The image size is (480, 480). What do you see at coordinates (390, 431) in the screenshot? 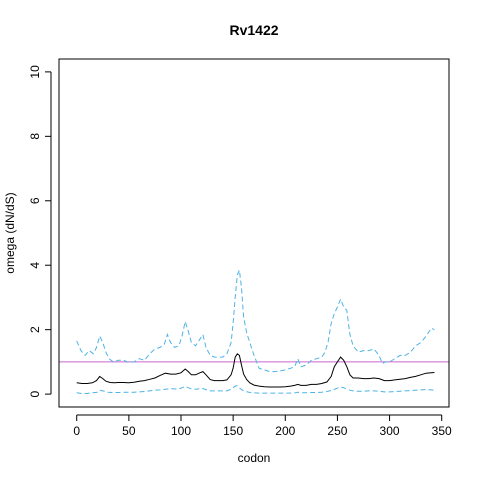
I see `x-tick-label: 300` at bounding box center [390, 431].